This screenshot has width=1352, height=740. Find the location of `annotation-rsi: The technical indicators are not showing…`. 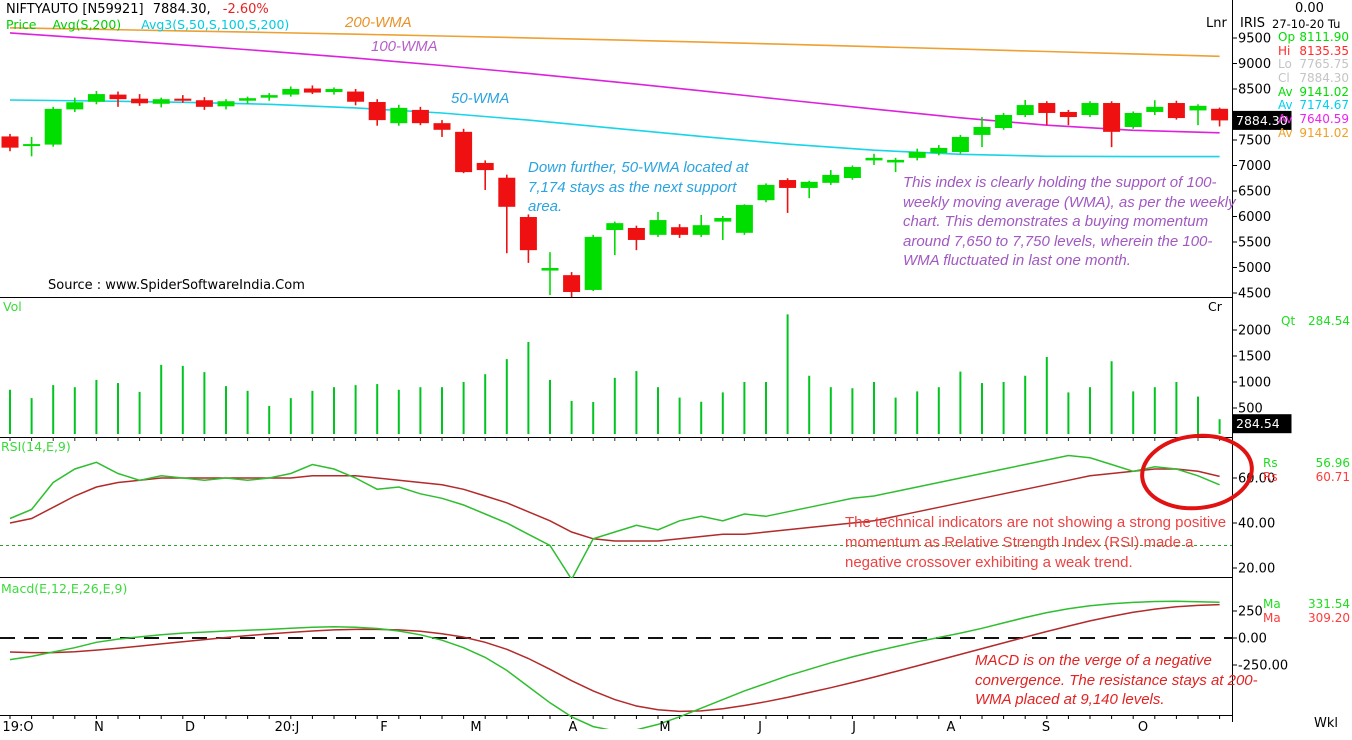

annotation-rsi: The technical indicators are not showing… is located at coordinates (1036, 542).